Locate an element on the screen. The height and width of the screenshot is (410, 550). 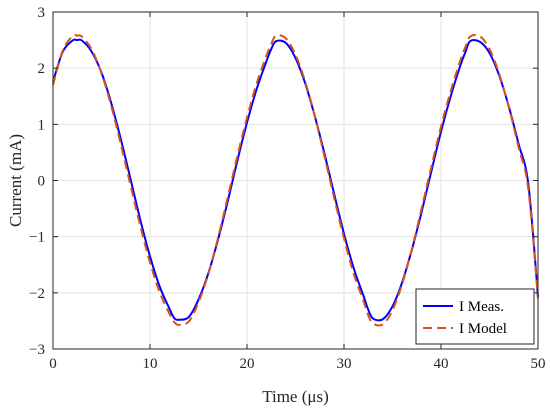
legend-box is located at coordinates (475, 316).